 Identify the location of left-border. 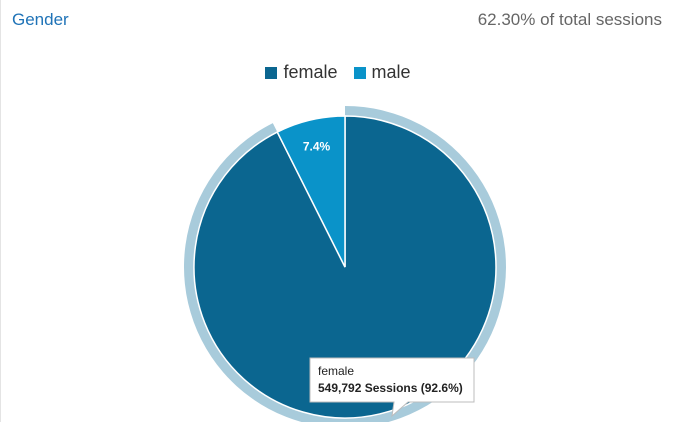
(0, 211).